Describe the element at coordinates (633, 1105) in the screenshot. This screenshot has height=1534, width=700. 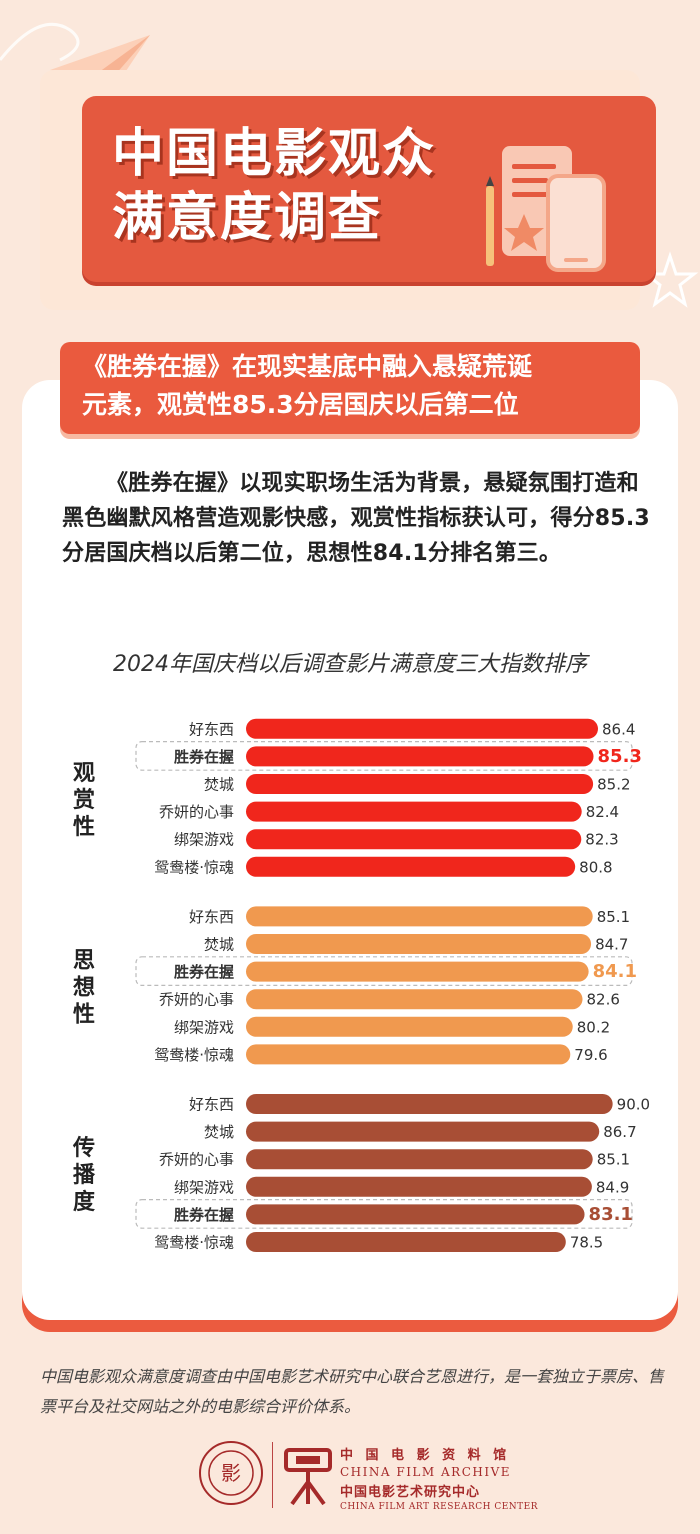
I see `data-label: 90.0` at that location.